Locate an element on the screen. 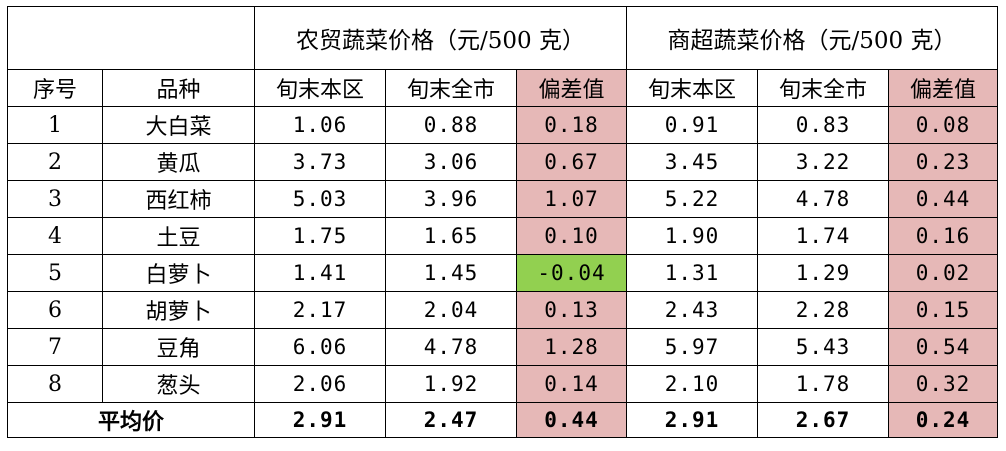  variety-cell: 豆角 is located at coordinates (178, 347).